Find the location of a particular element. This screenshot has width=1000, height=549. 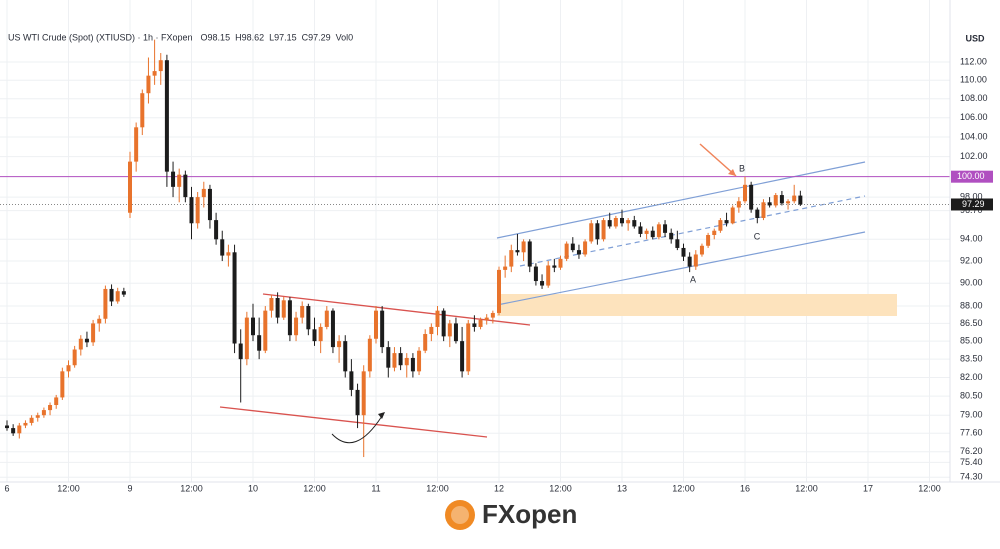

y-tick-label: 76.20 is located at coordinates (971, 451).